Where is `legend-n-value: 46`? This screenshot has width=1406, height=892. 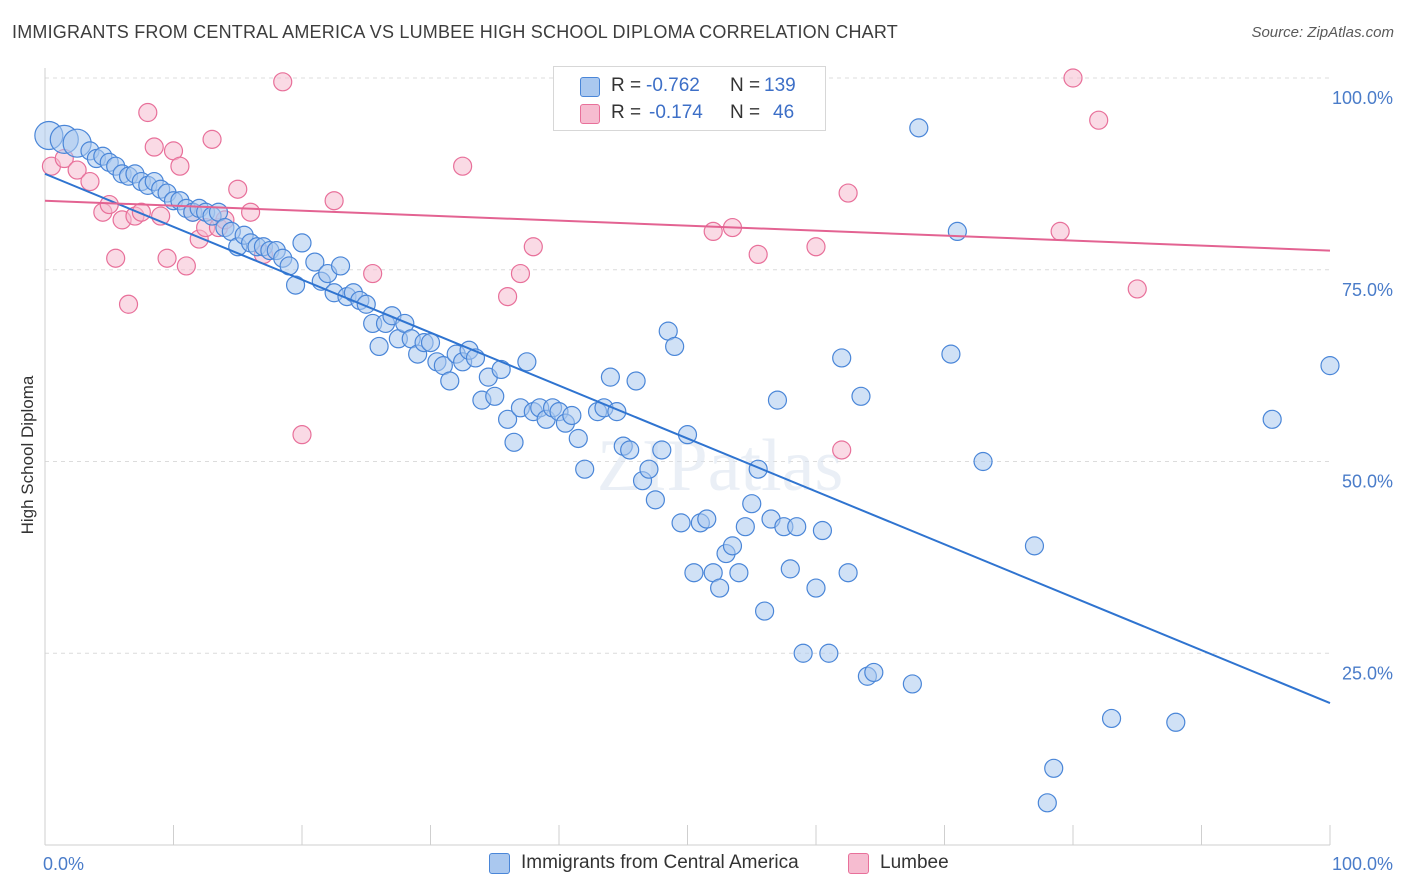 legend-n-value: 46 is located at coordinates (784, 112).